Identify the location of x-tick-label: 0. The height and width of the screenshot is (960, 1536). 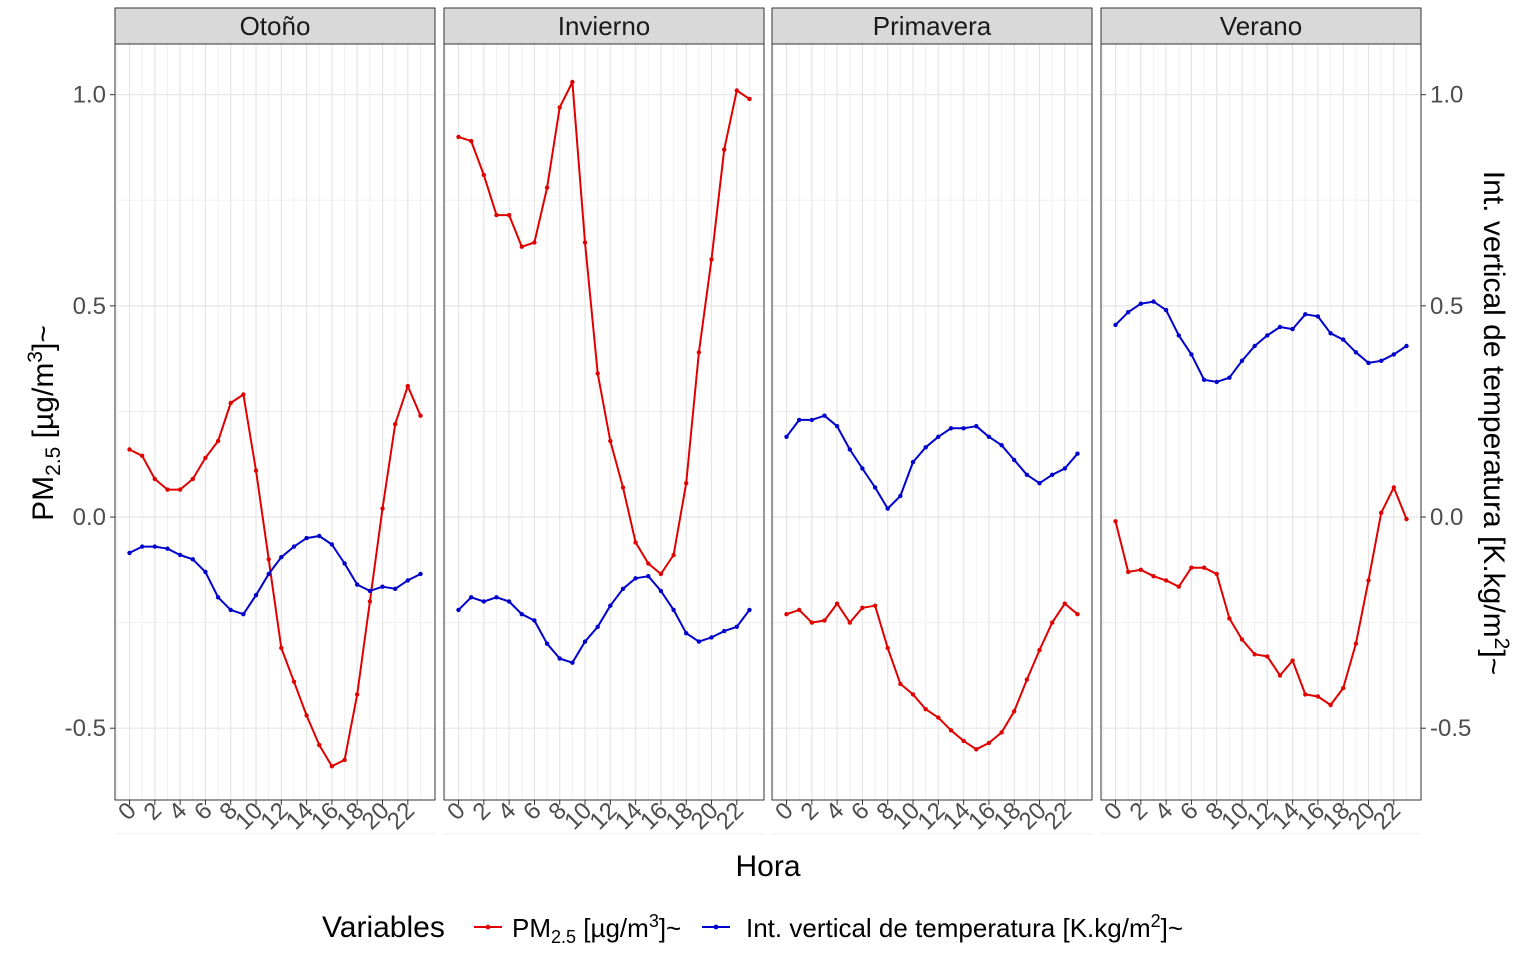
(1113, 811).